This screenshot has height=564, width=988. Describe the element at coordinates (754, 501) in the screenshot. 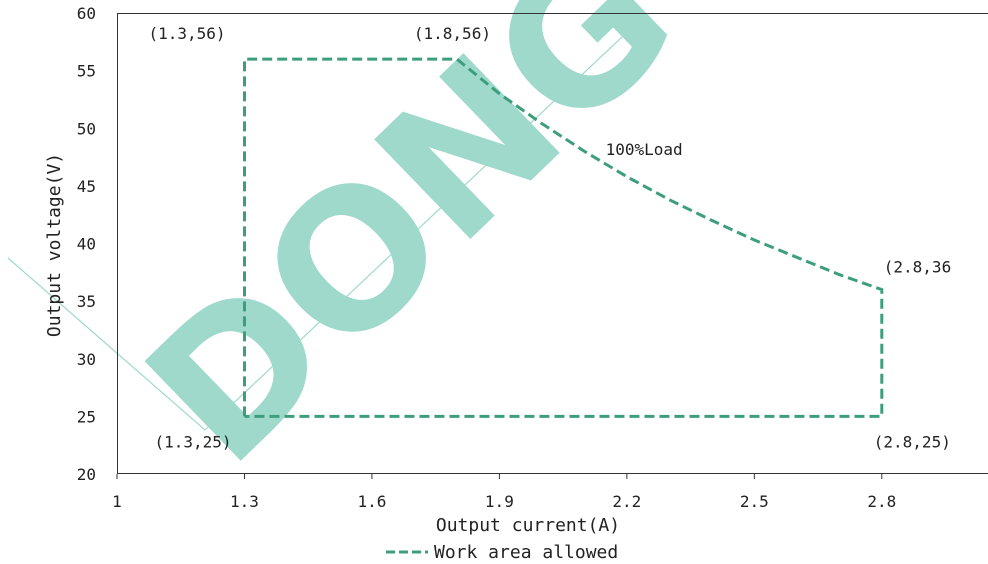

I see `x-tick-label: 2.5` at that location.